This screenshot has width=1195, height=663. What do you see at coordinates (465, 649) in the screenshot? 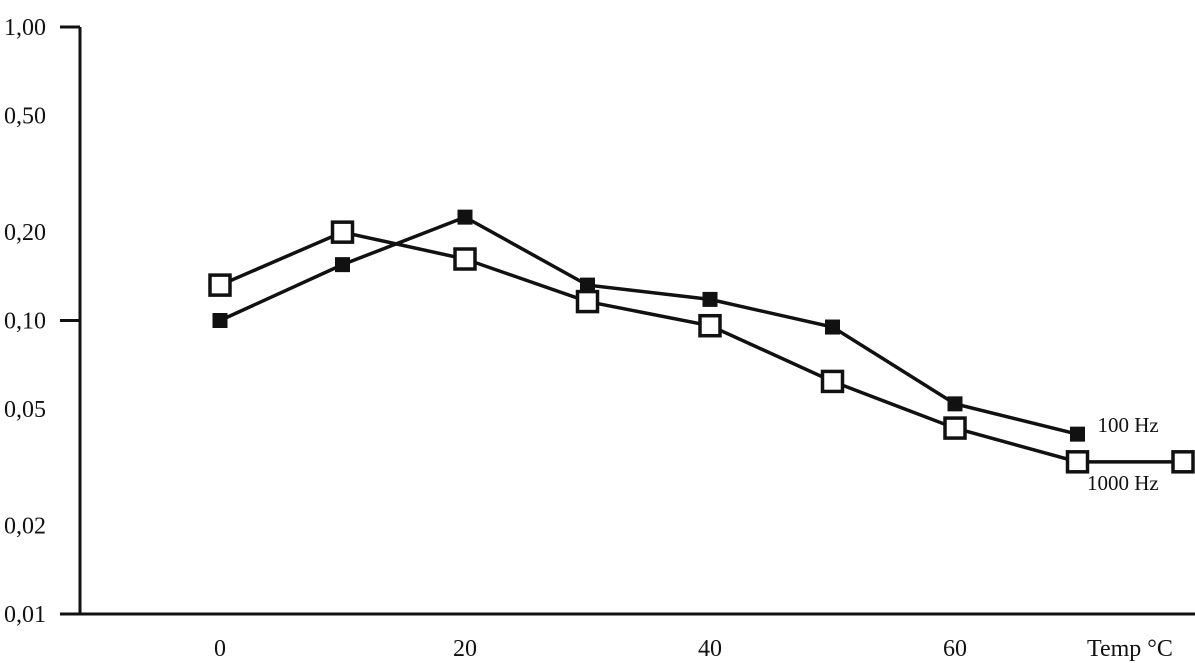
I see `x-tick-label: 20` at bounding box center [465, 649].